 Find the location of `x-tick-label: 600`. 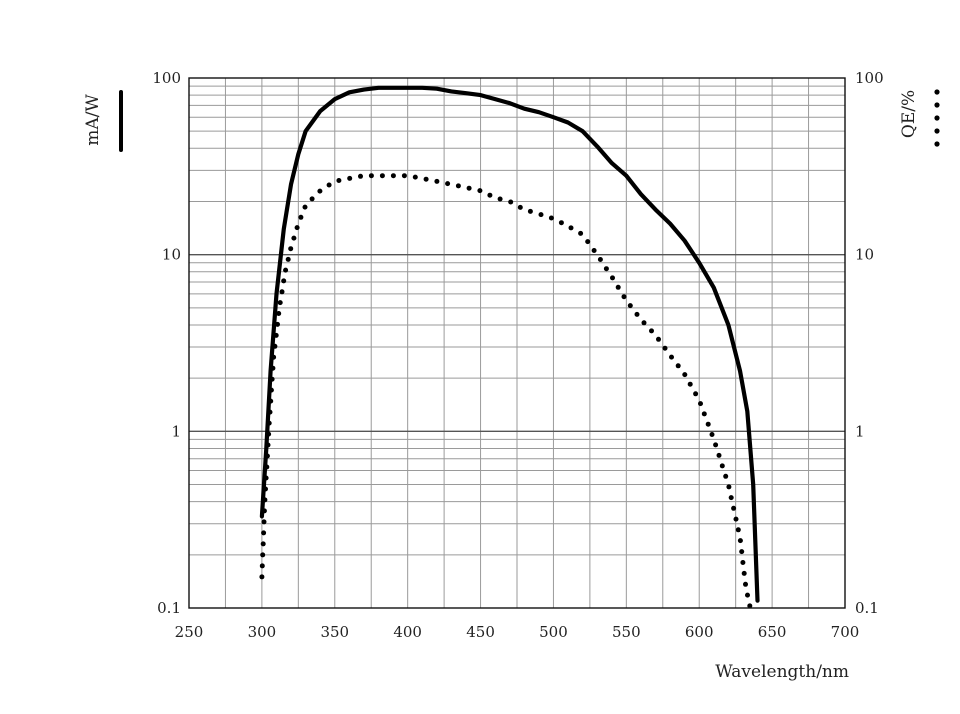

x-tick-label: 600 is located at coordinates (699, 632).